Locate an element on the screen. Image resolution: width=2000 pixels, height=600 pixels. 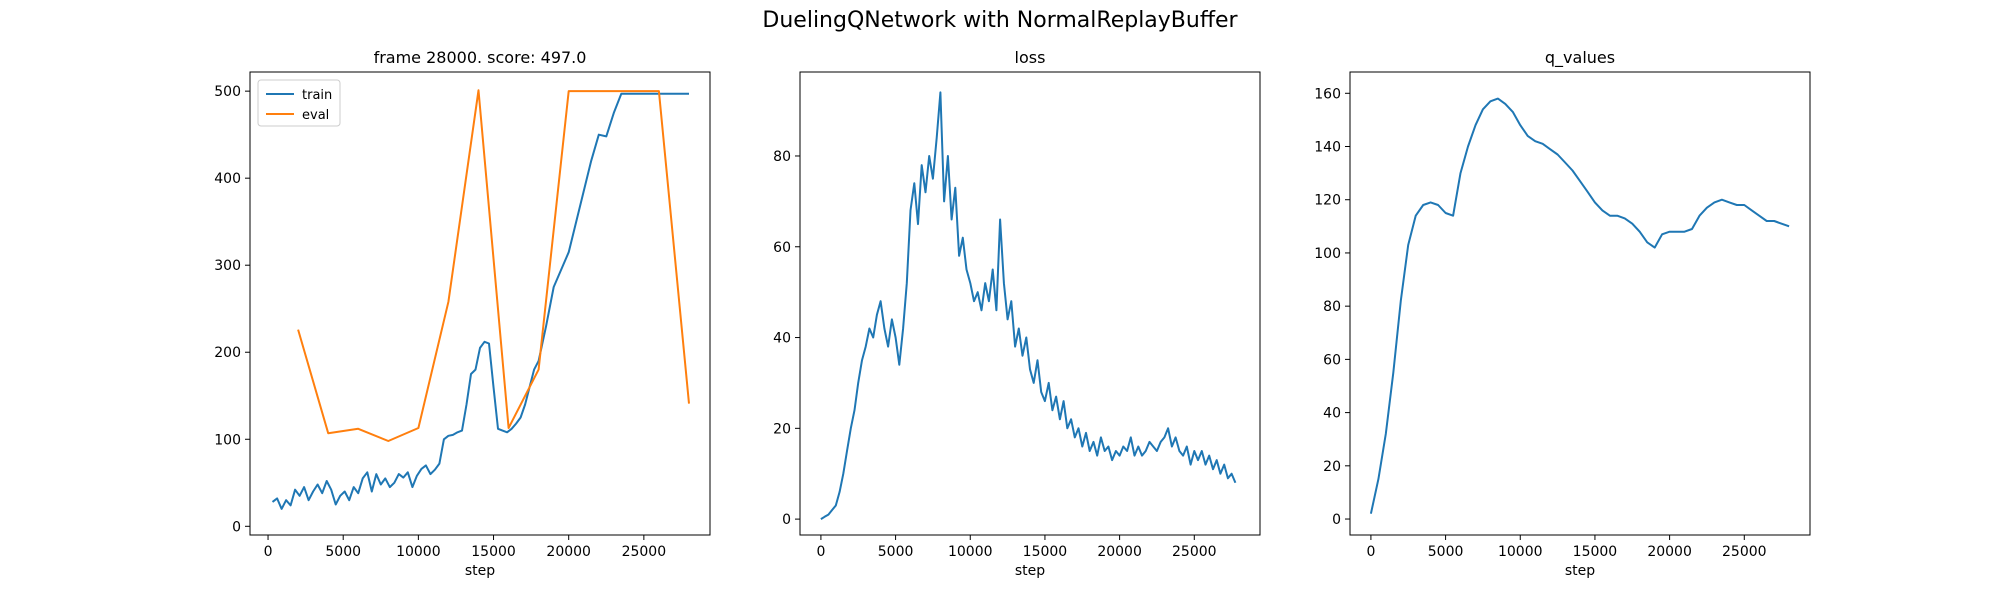
y-tick-label: 160 is located at coordinates (1327, 94).